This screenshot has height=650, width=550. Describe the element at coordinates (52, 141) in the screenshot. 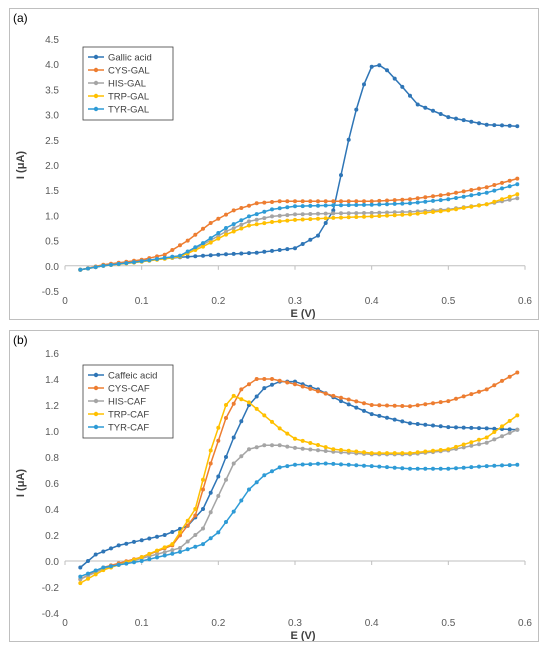

I see `y-tick-label: 2.5` at that location.